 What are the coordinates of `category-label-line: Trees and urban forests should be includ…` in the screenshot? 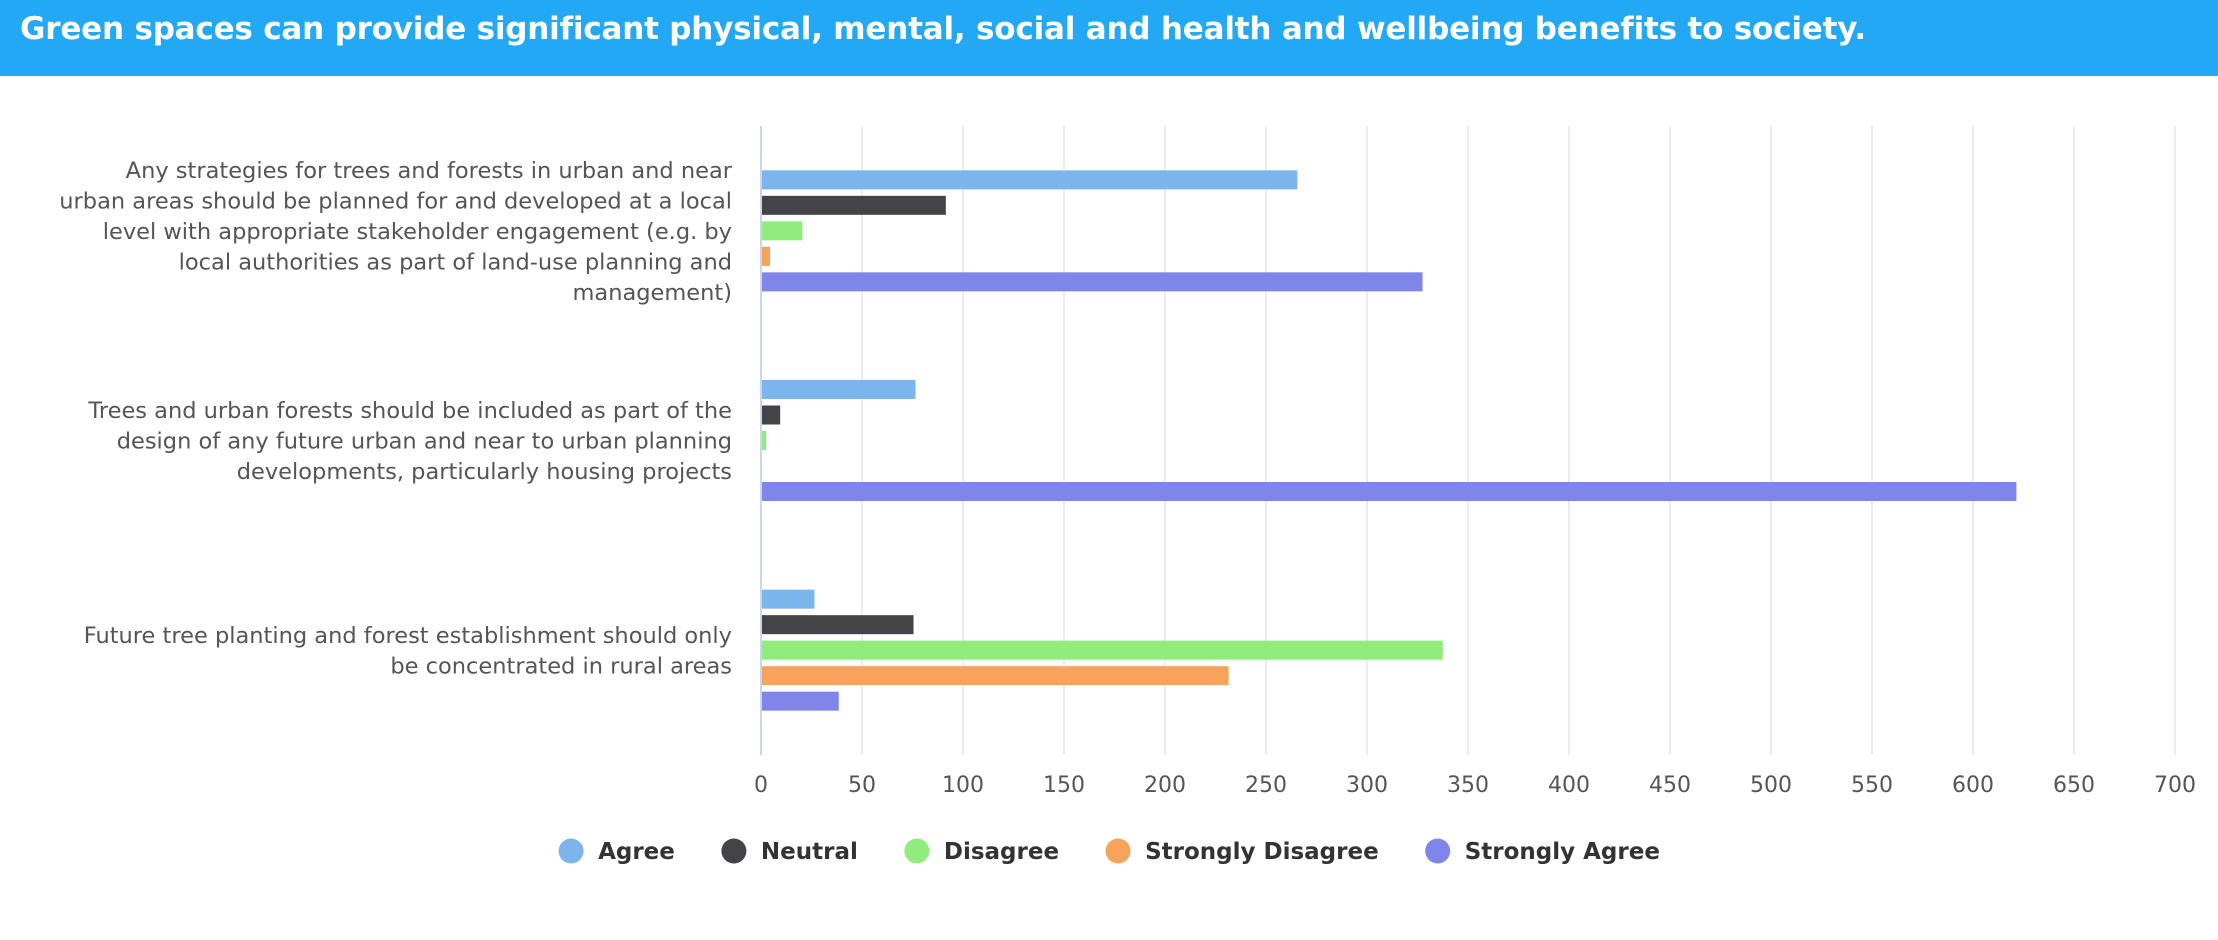 It's located at (409, 411).